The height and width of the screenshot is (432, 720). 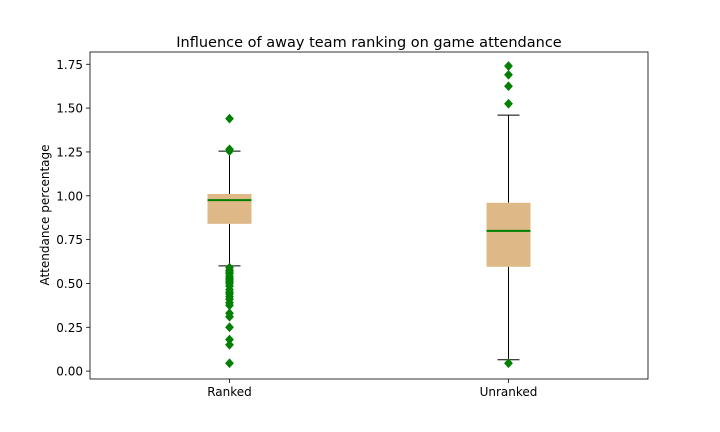 What do you see at coordinates (69, 109) in the screenshot?
I see `y-tick-label: 1.50` at bounding box center [69, 109].